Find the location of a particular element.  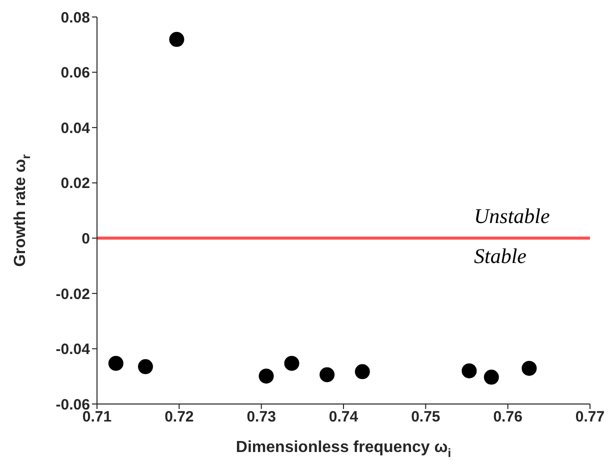

x-tick-label: 0.73 is located at coordinates (261, 417).